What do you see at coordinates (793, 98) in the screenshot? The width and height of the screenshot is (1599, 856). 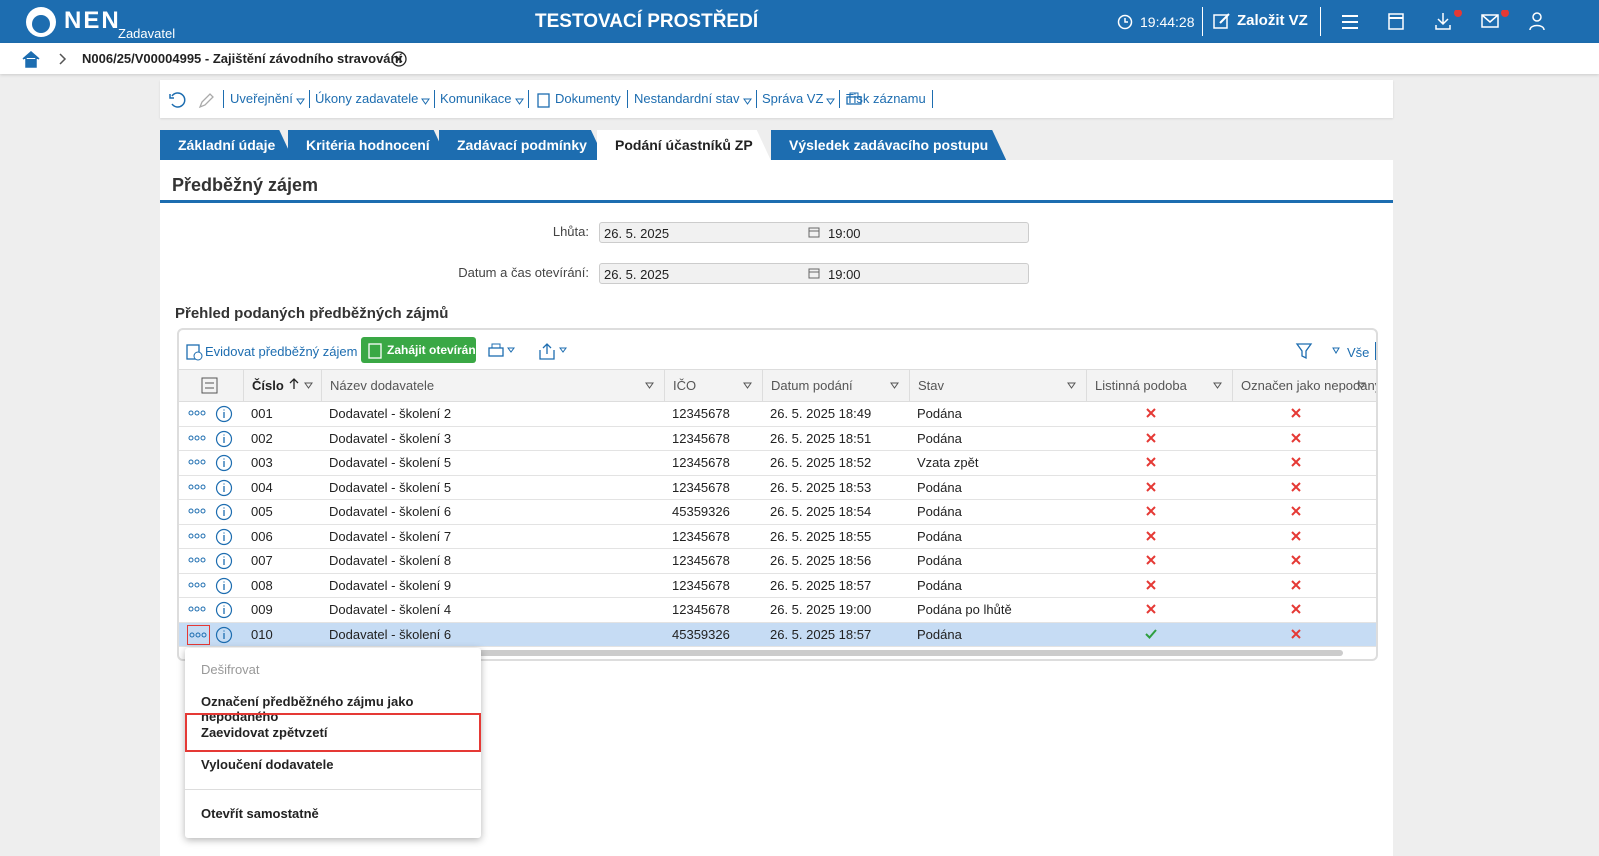 I see `toolbar-item: Správa VZ` at bounding box center [793, 98].